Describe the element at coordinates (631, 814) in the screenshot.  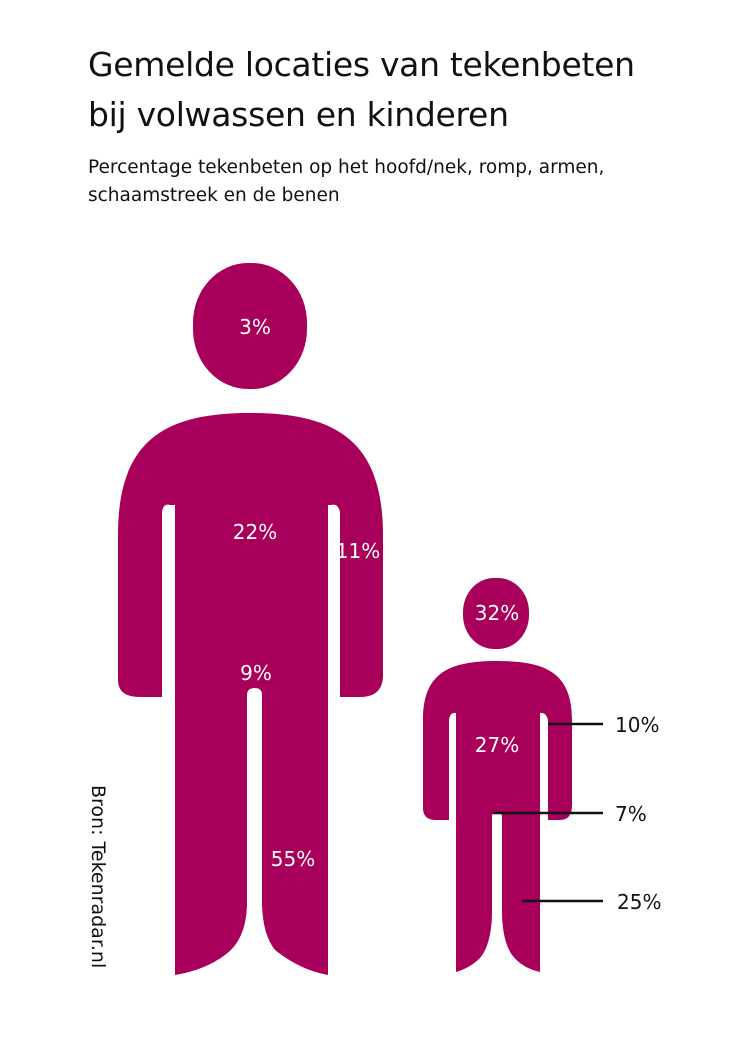
I see `child-groin-label: 7%` at that location.